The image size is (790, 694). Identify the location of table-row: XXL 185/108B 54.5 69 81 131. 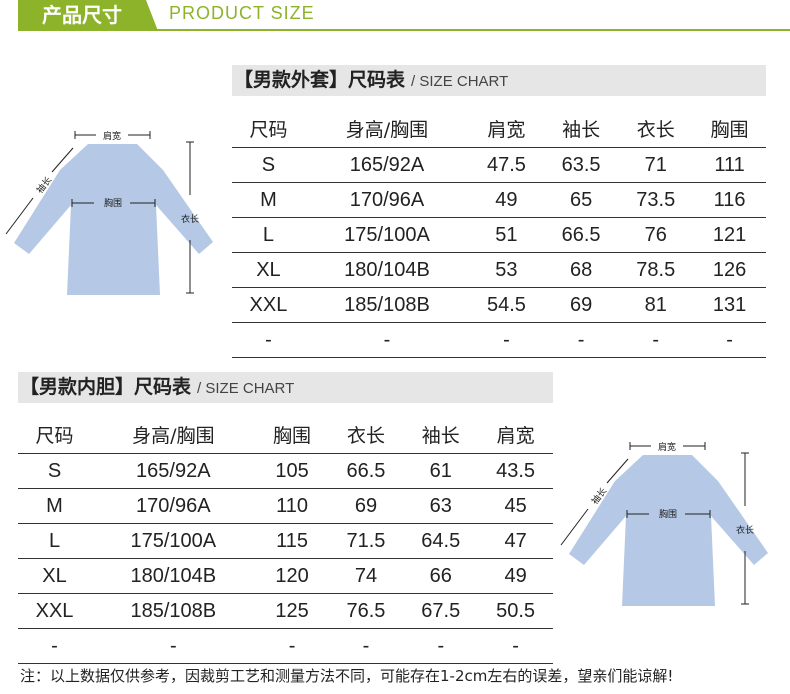
(499, 305).